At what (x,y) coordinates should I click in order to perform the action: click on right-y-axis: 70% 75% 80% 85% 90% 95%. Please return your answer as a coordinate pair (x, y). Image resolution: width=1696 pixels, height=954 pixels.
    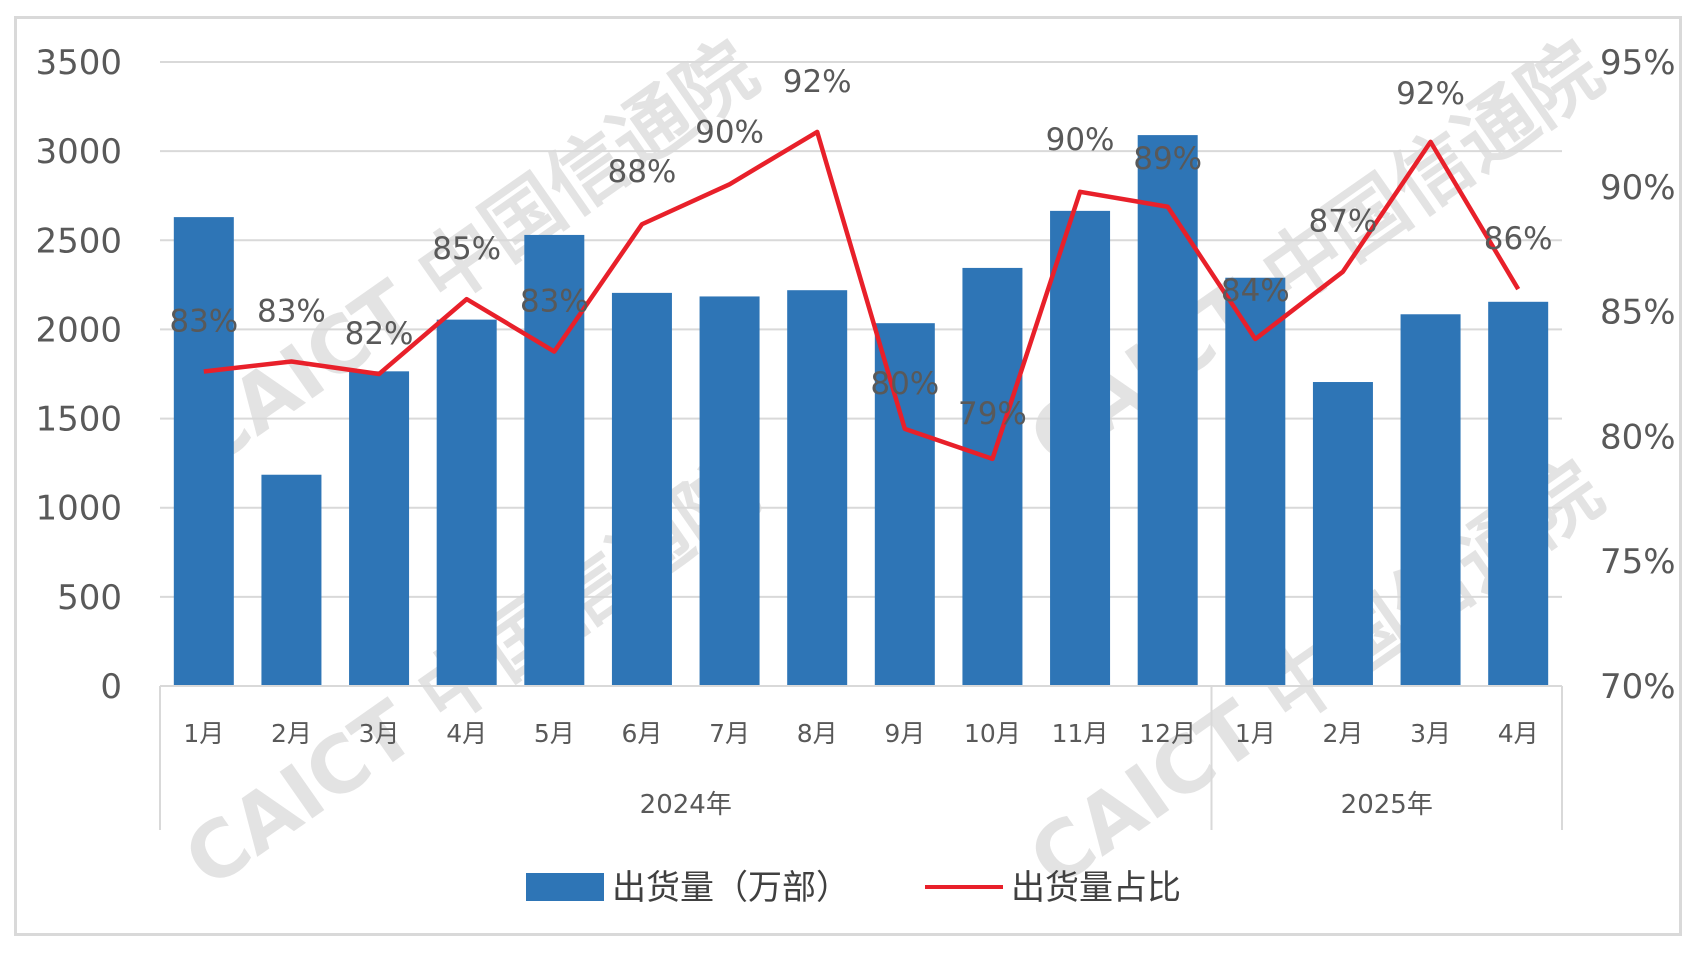
    Looking at the image, I should click on (1638, 375).